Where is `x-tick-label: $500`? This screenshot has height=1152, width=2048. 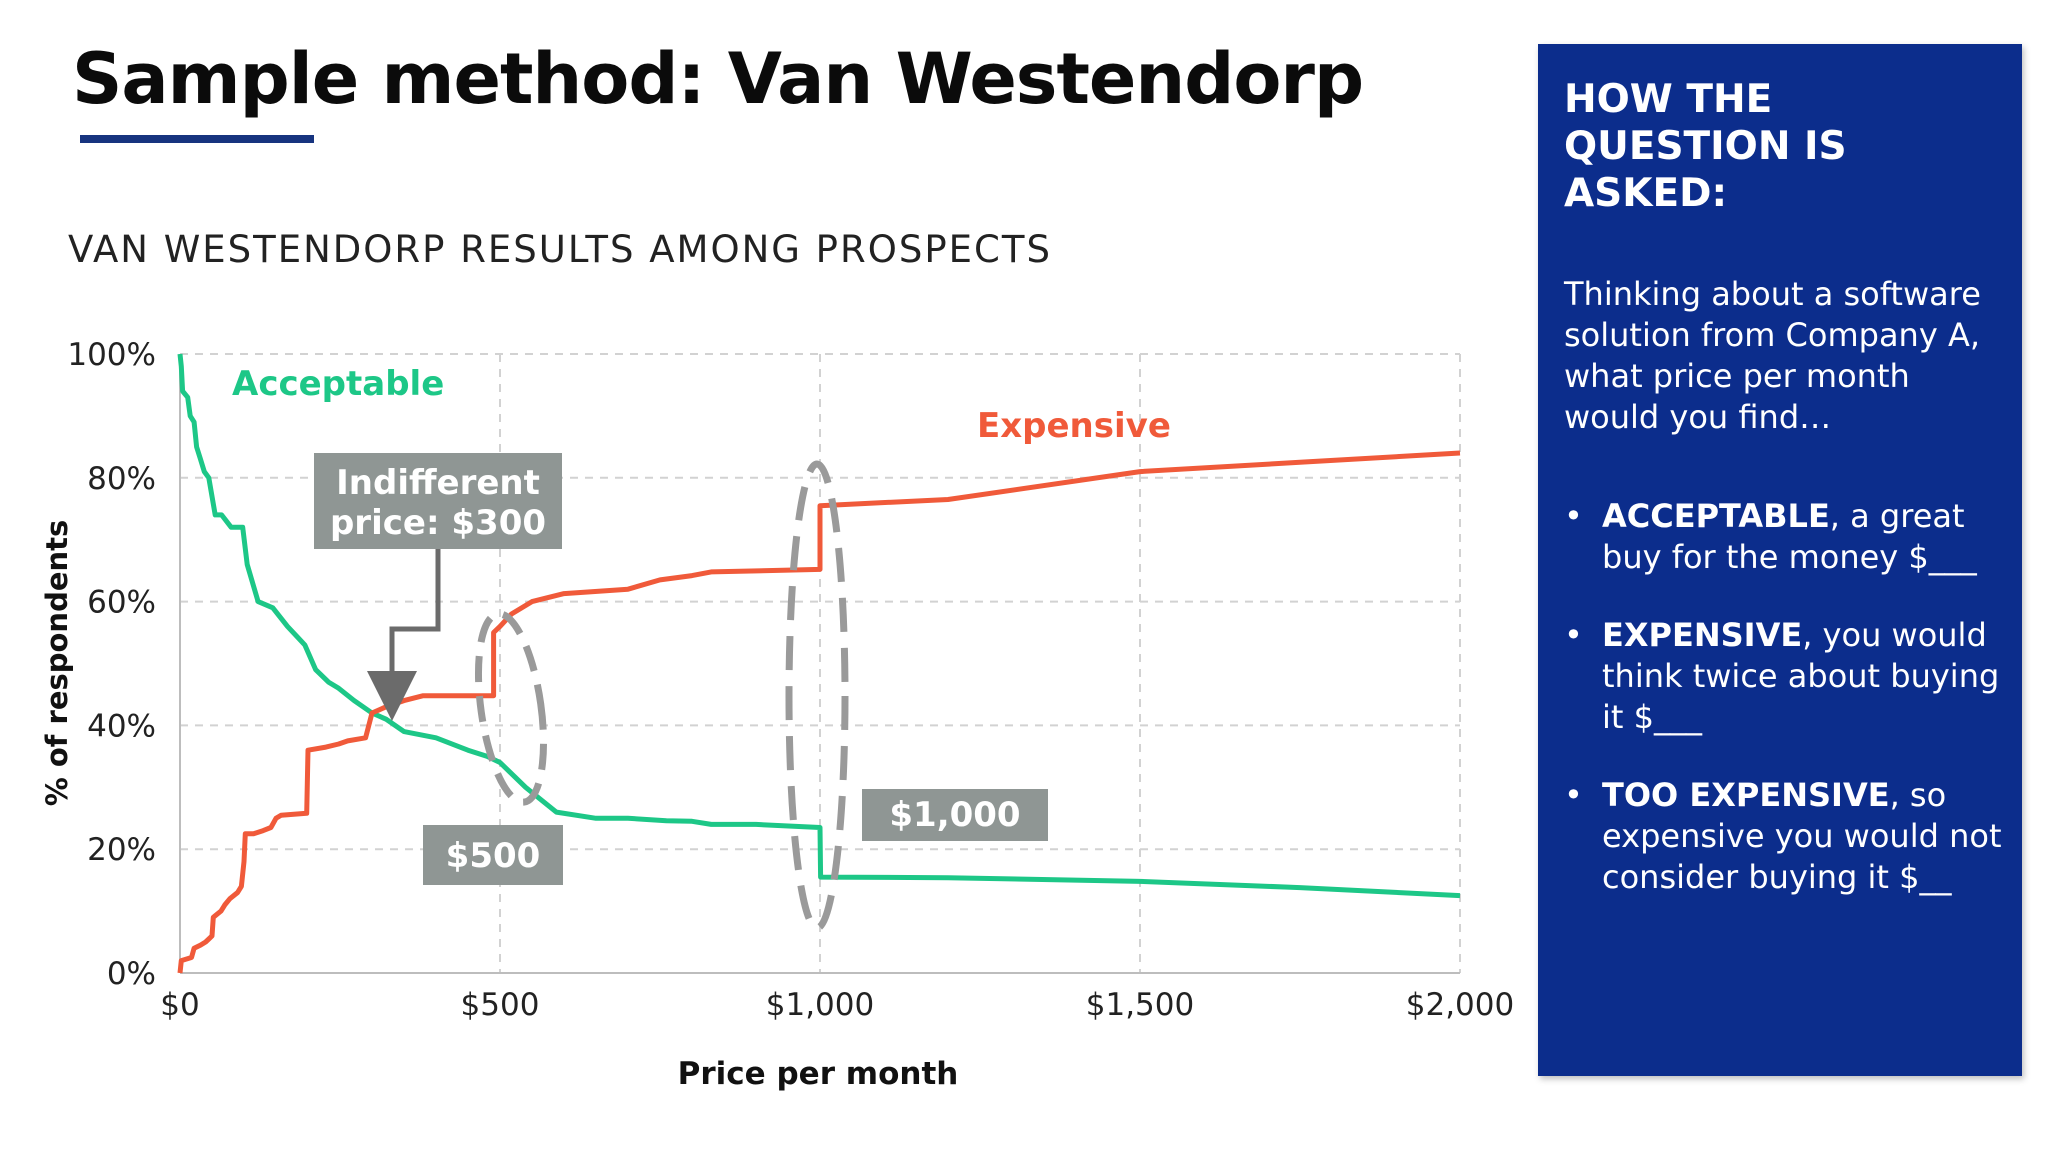 x-tick-label: $500 is located at coordinates (500, 1005).